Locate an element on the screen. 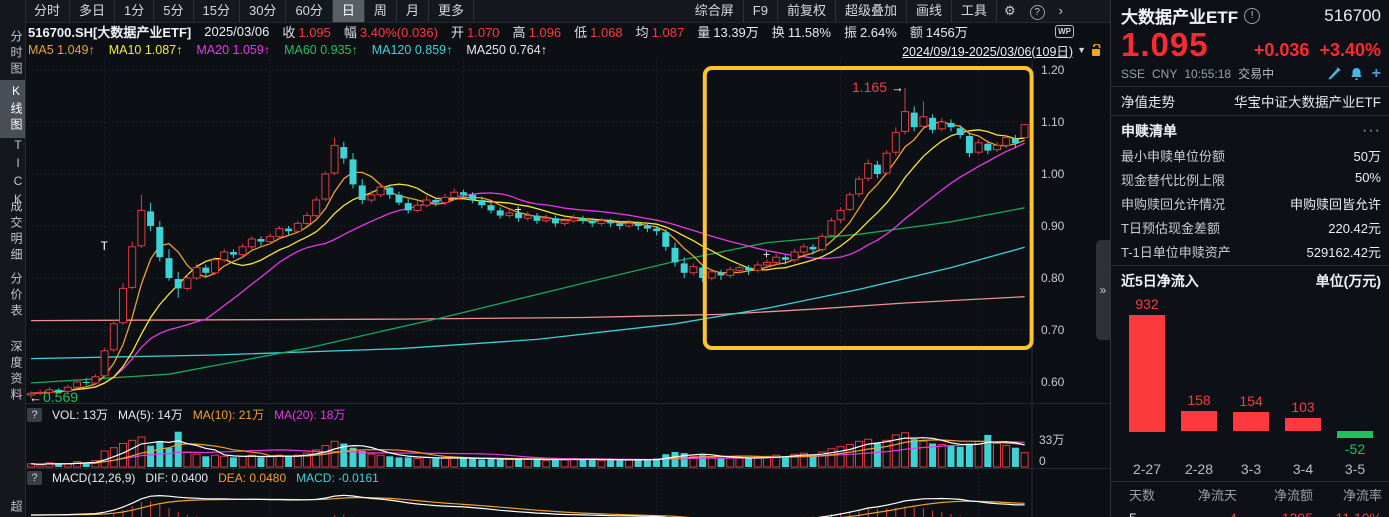  etf-code: 516700 is located at coordinates (1352, 15).